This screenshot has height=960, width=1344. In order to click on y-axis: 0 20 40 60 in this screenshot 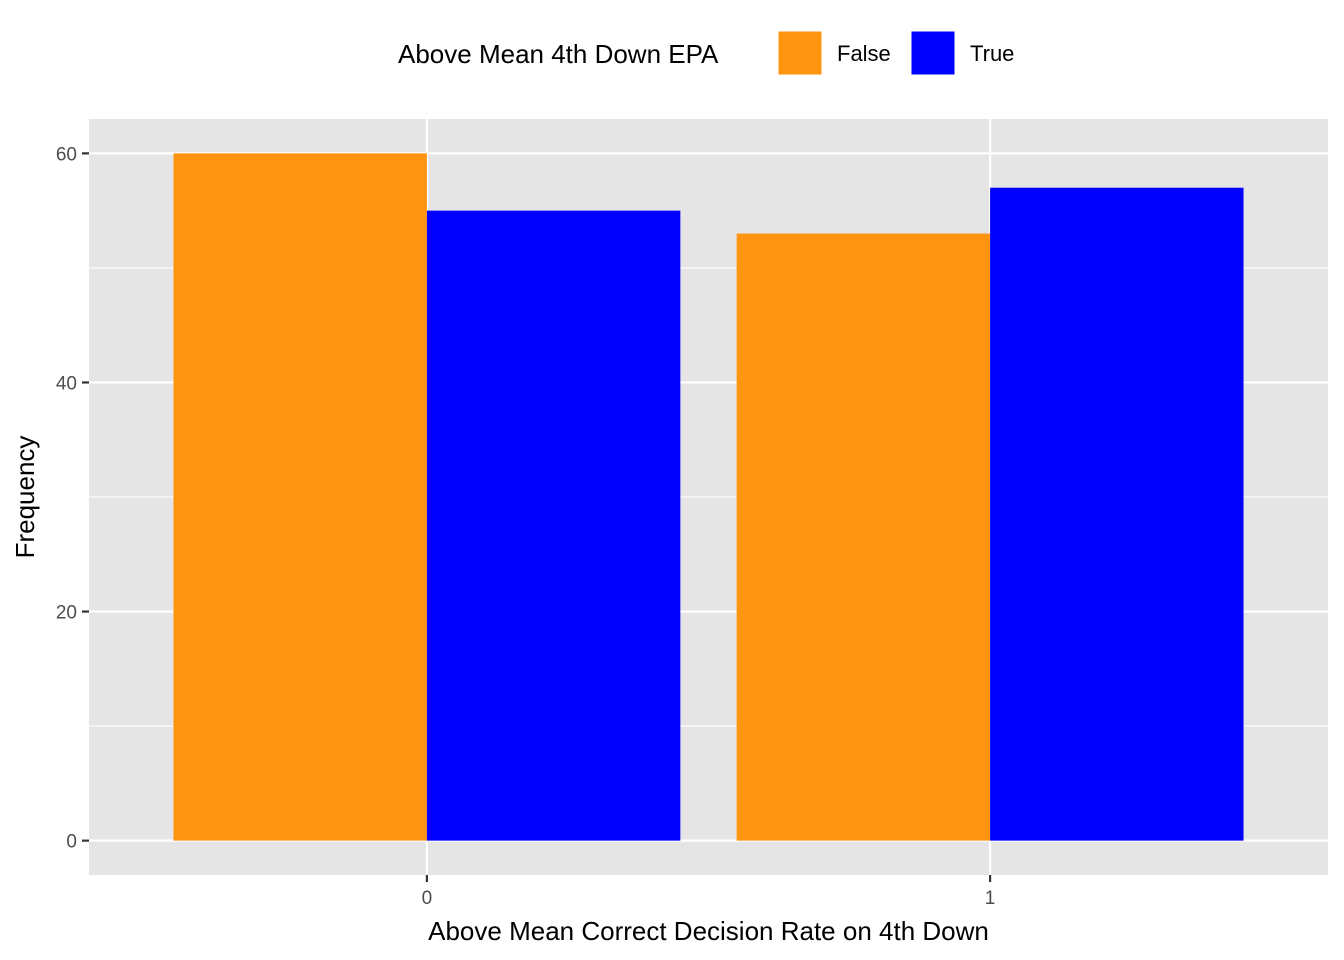, I will do `click(72, 498)`.